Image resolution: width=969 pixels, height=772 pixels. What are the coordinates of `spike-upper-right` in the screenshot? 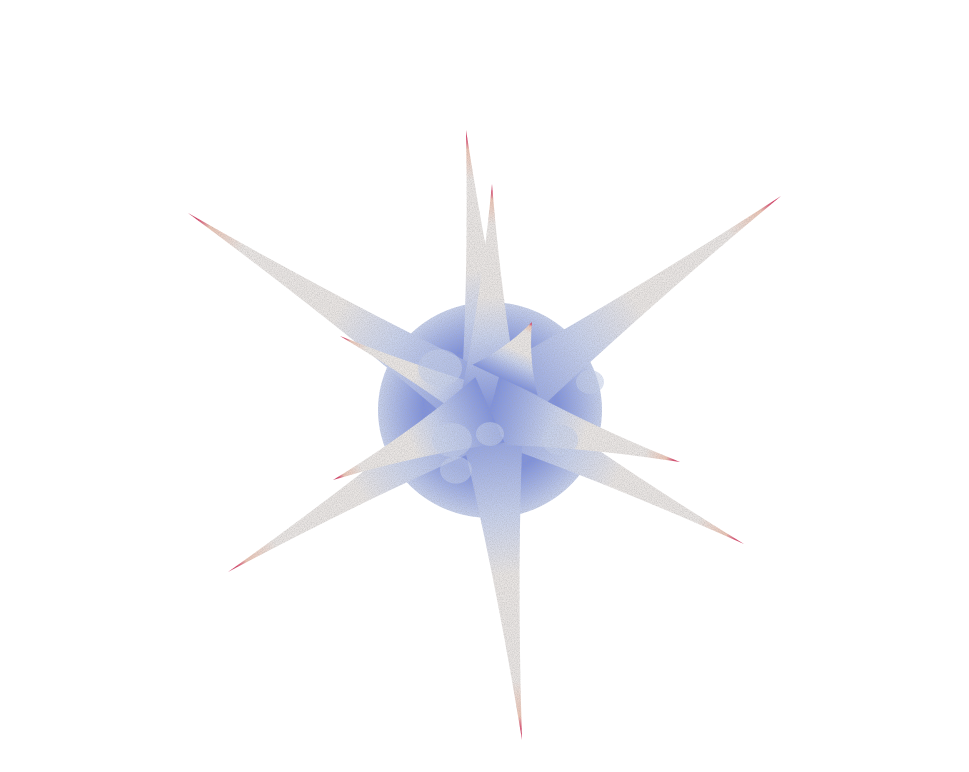 It's located at (625, 317).